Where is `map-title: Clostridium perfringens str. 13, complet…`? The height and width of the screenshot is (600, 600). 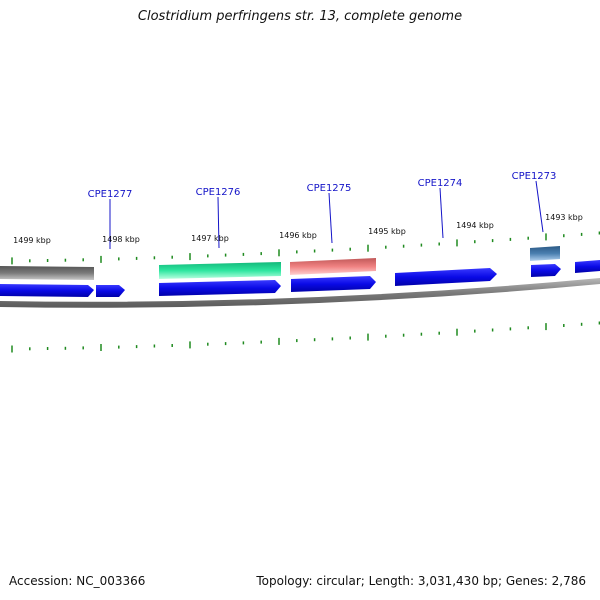 map-title: Clostridium perfringens str. 13, complet… is located at coordinates (300, 16).